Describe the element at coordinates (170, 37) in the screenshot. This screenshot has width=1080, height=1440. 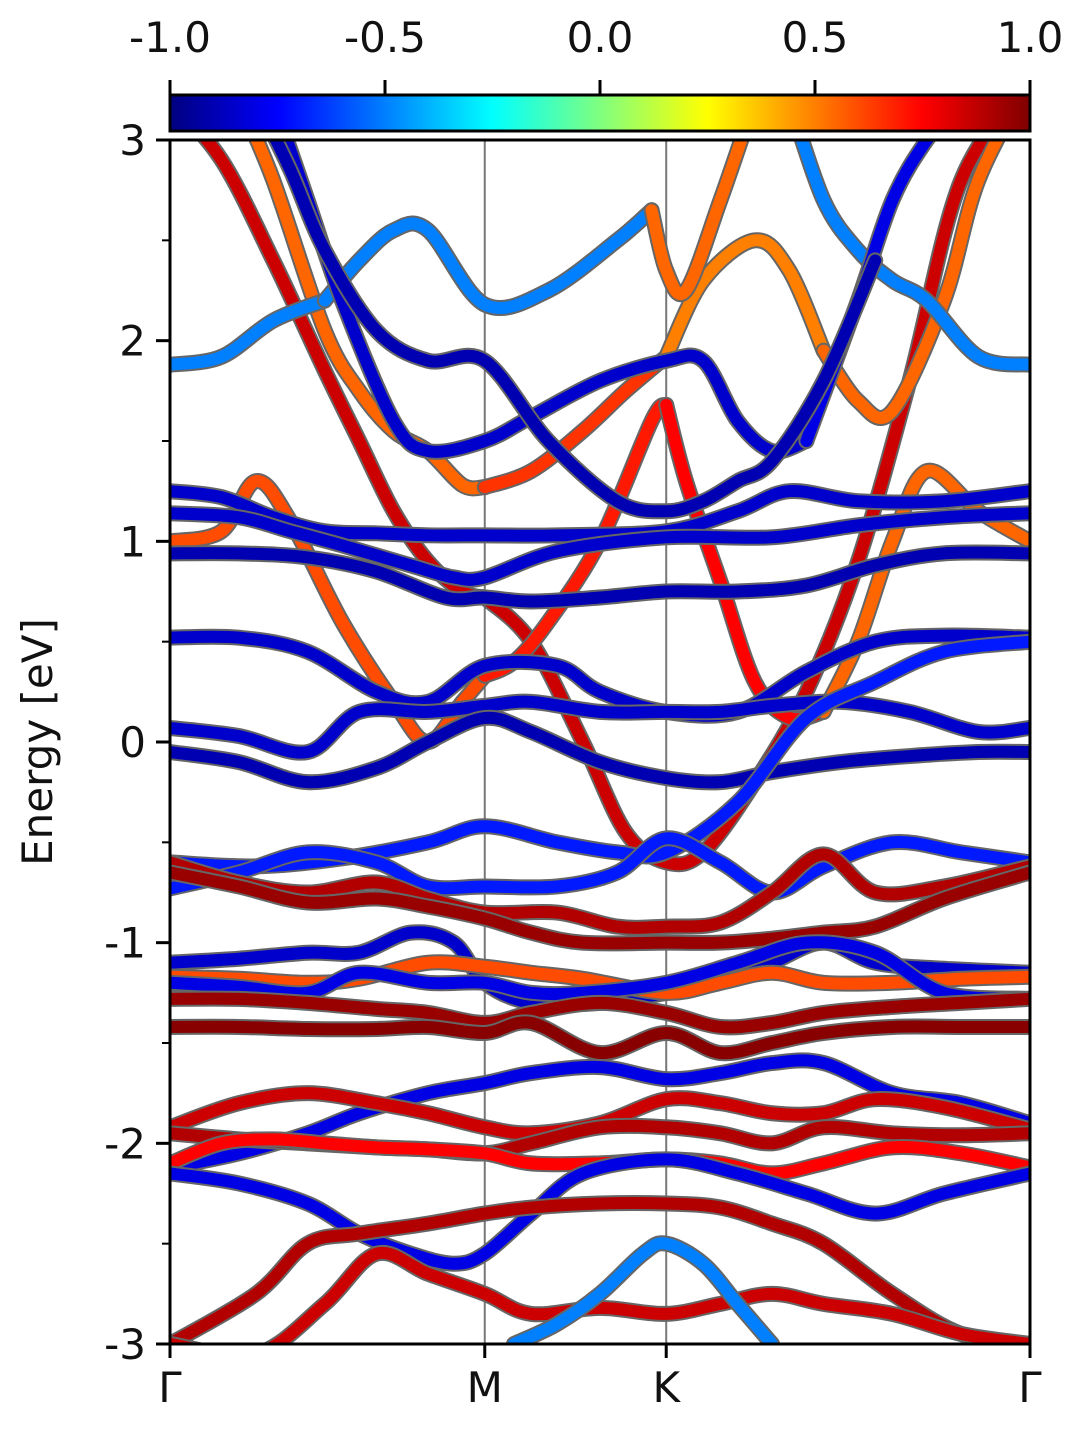
I see `colorbar-tick-label: -1.0` at that location.